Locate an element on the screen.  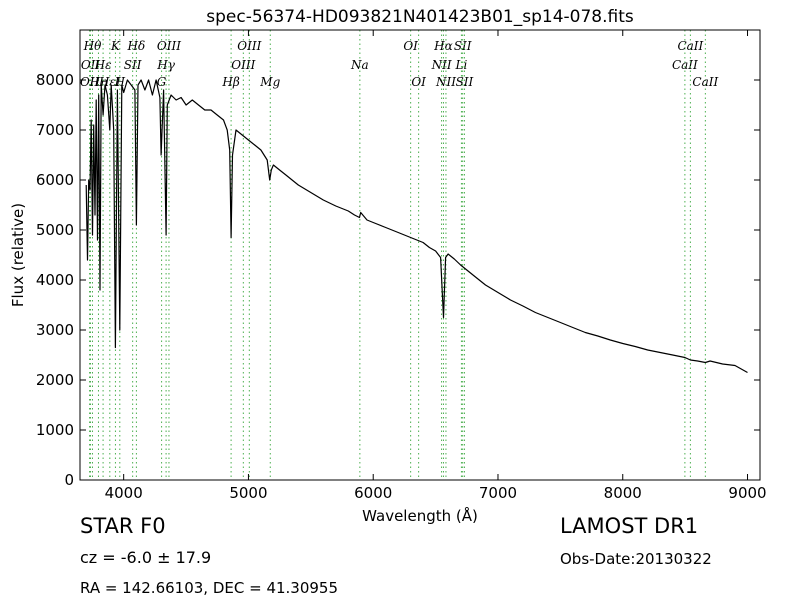
survey-name: LAMOST DR1 is located at coordinates (629, 526).